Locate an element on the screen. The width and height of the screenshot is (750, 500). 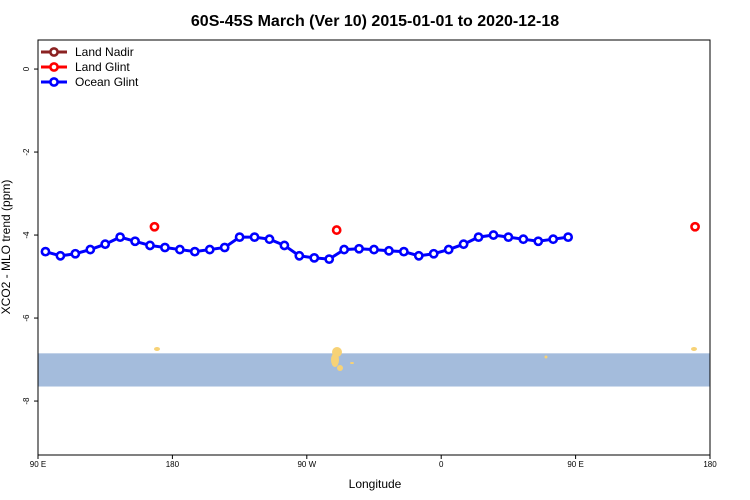
y-axis-label: XCO2 - MLO trend (ppm) is located at coordinates (6, 247).